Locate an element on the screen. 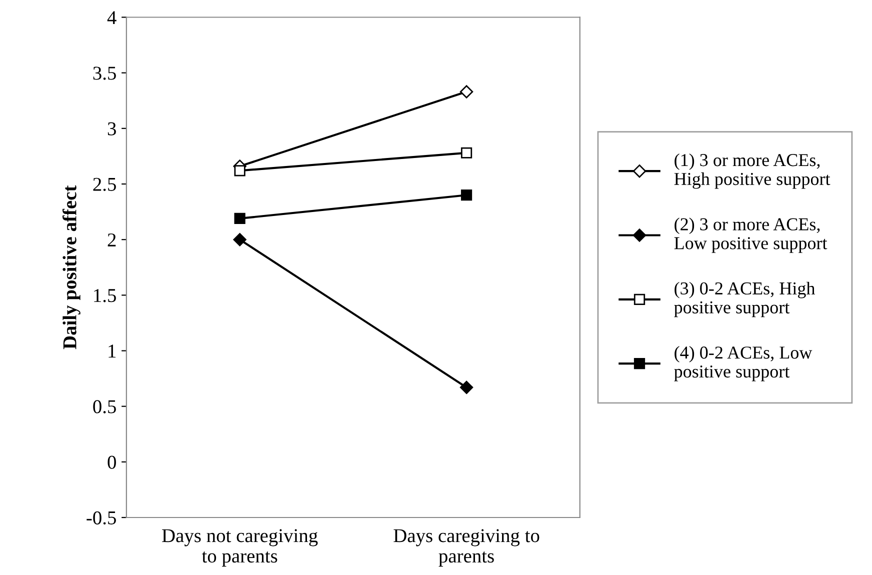 Image resolution: width=872 pixels, height=575 pixels. y-tick-label: -0.5 is located at coordinates (101, 518).